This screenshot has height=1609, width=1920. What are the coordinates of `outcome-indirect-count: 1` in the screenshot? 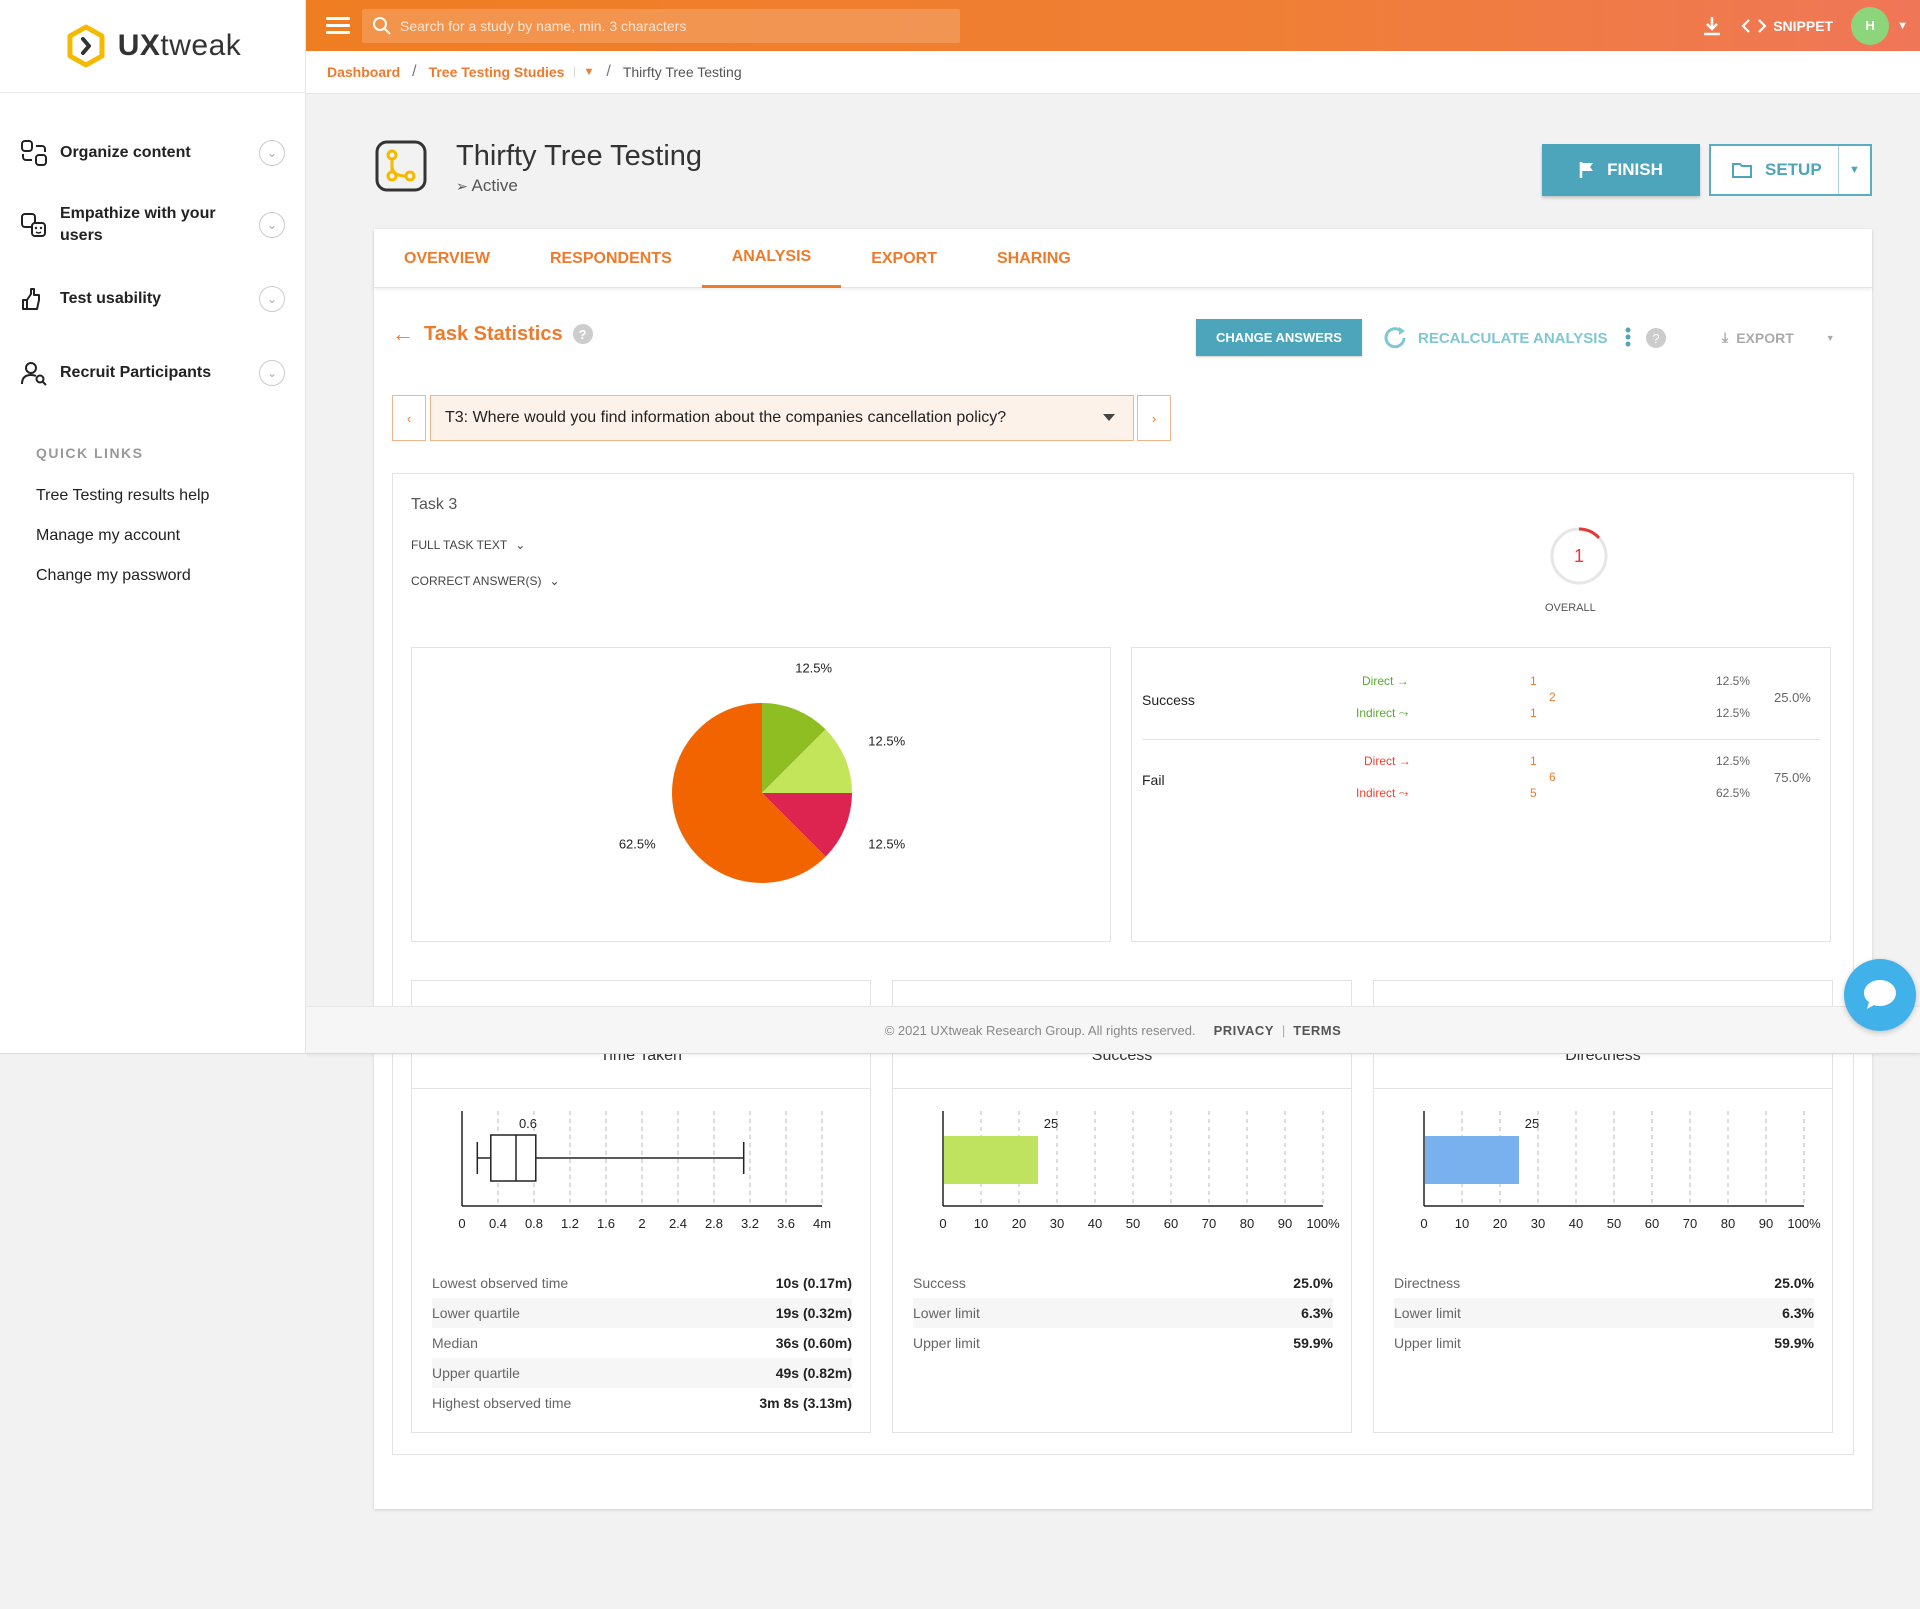 It's located at (1533, 713).